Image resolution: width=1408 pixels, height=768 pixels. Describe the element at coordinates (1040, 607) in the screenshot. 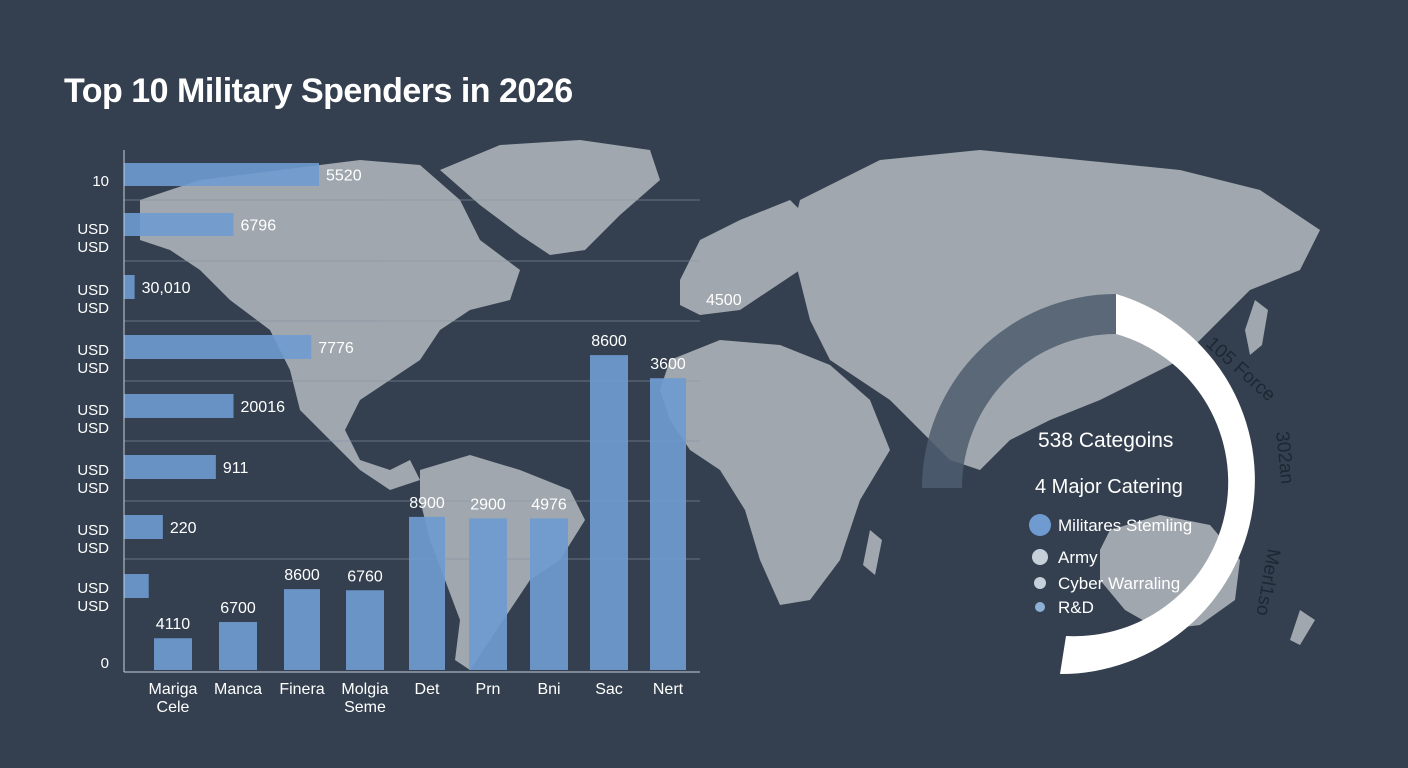

I see `legend-dot-rd` at that location.